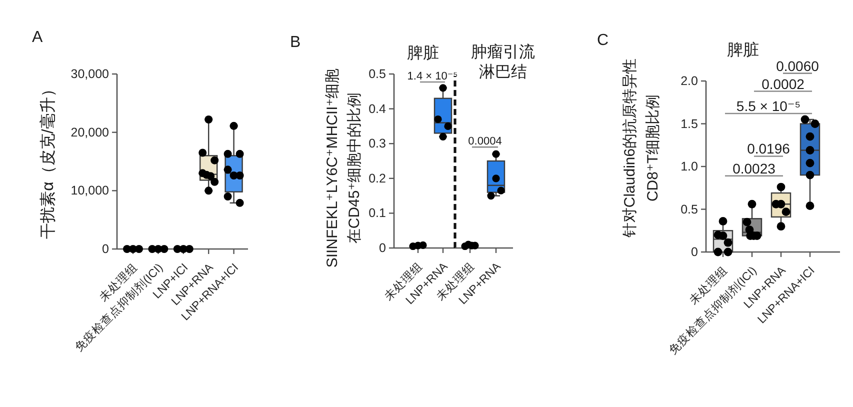 The width and height of the screenshot is (853, 407). Describe the element at coordinates (503, 62) in the screenshot. I see `title: 肿瘤引流淋巴结` at that location.